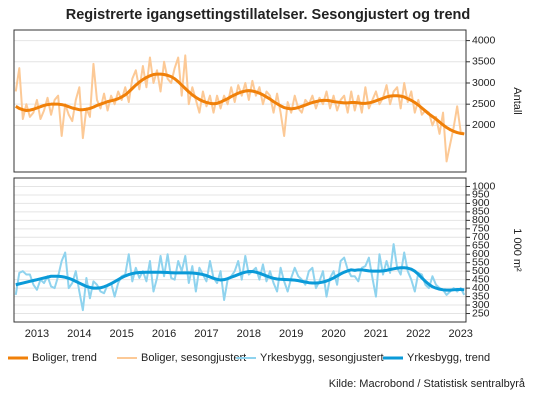 This screenshot has height=401, width=534. What do you see at coordinates (484, 186) in the screenshot?
I see `y-tick-label: 1000` at bounding box center [484, 186].